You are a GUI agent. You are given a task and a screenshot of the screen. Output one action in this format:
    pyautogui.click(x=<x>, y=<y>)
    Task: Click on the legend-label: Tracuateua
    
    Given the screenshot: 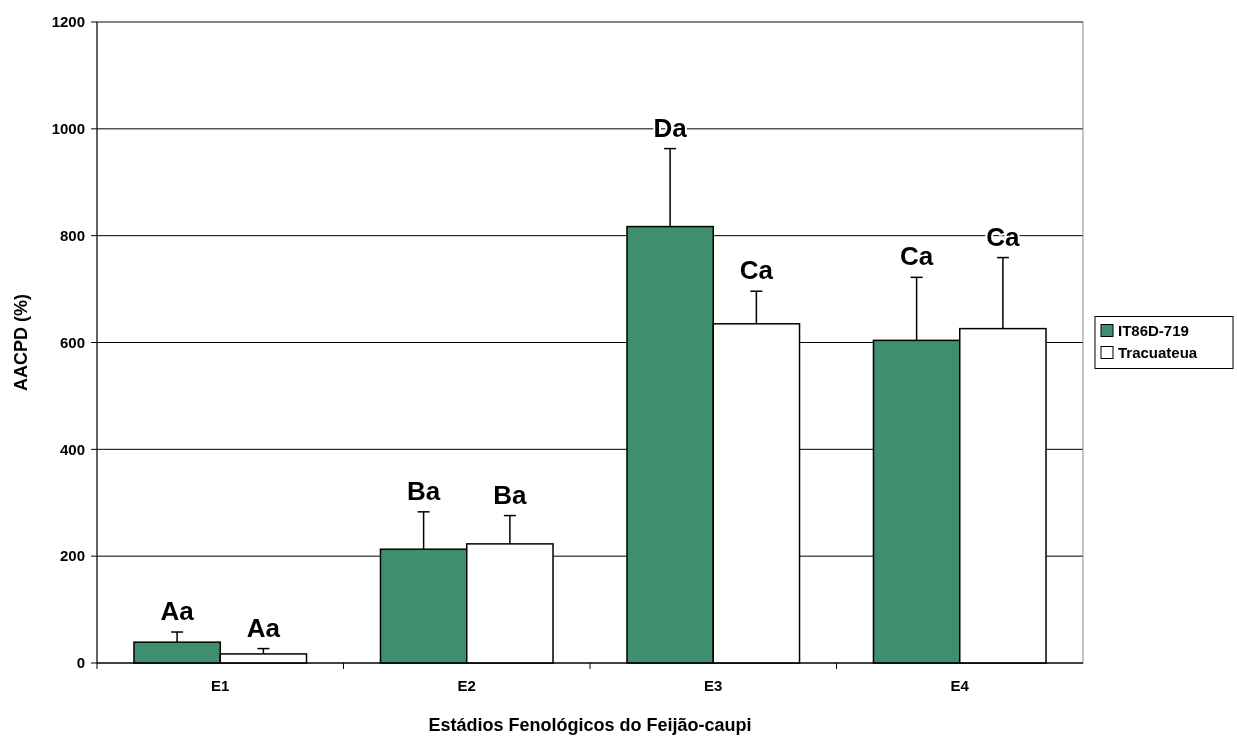 What is the action you would take?
    pyautogui.click(x=1158, y=352)
    